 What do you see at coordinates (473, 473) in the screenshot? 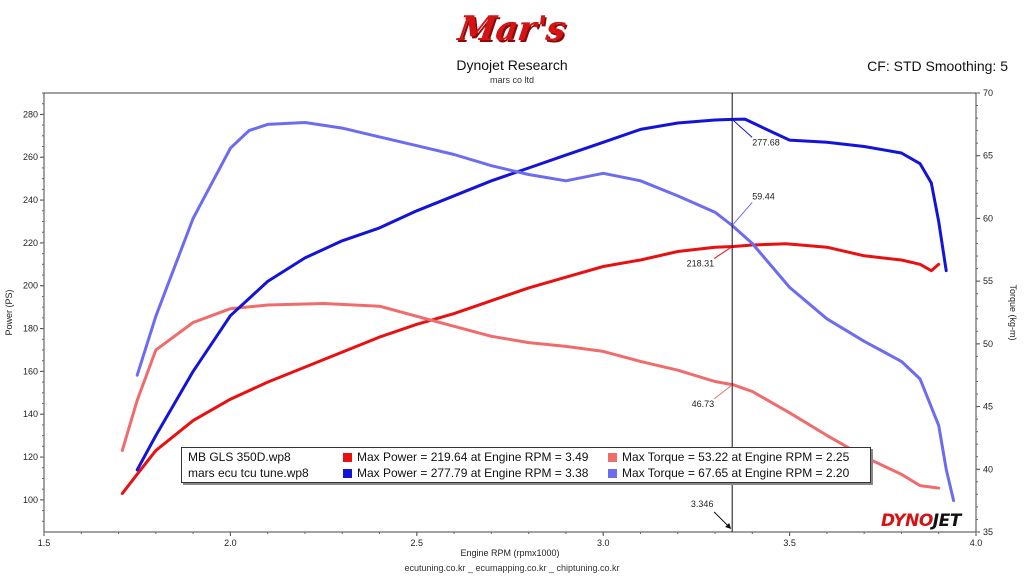
I see `legend-power-text: Max Power = 277.79 at Engine RPM = 3.38` at bounding box center [473, 473].